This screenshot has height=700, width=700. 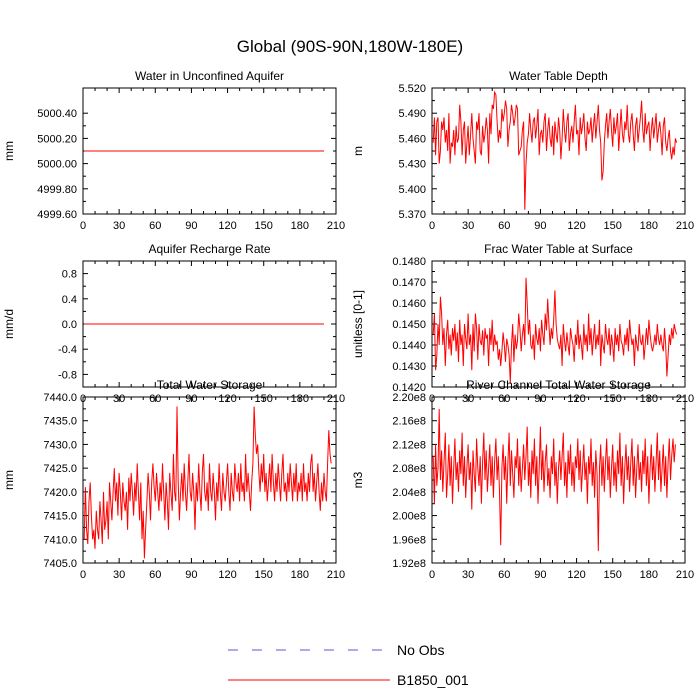 I want to click on y-tick-label: -0.8, so click(x=67, y=375).